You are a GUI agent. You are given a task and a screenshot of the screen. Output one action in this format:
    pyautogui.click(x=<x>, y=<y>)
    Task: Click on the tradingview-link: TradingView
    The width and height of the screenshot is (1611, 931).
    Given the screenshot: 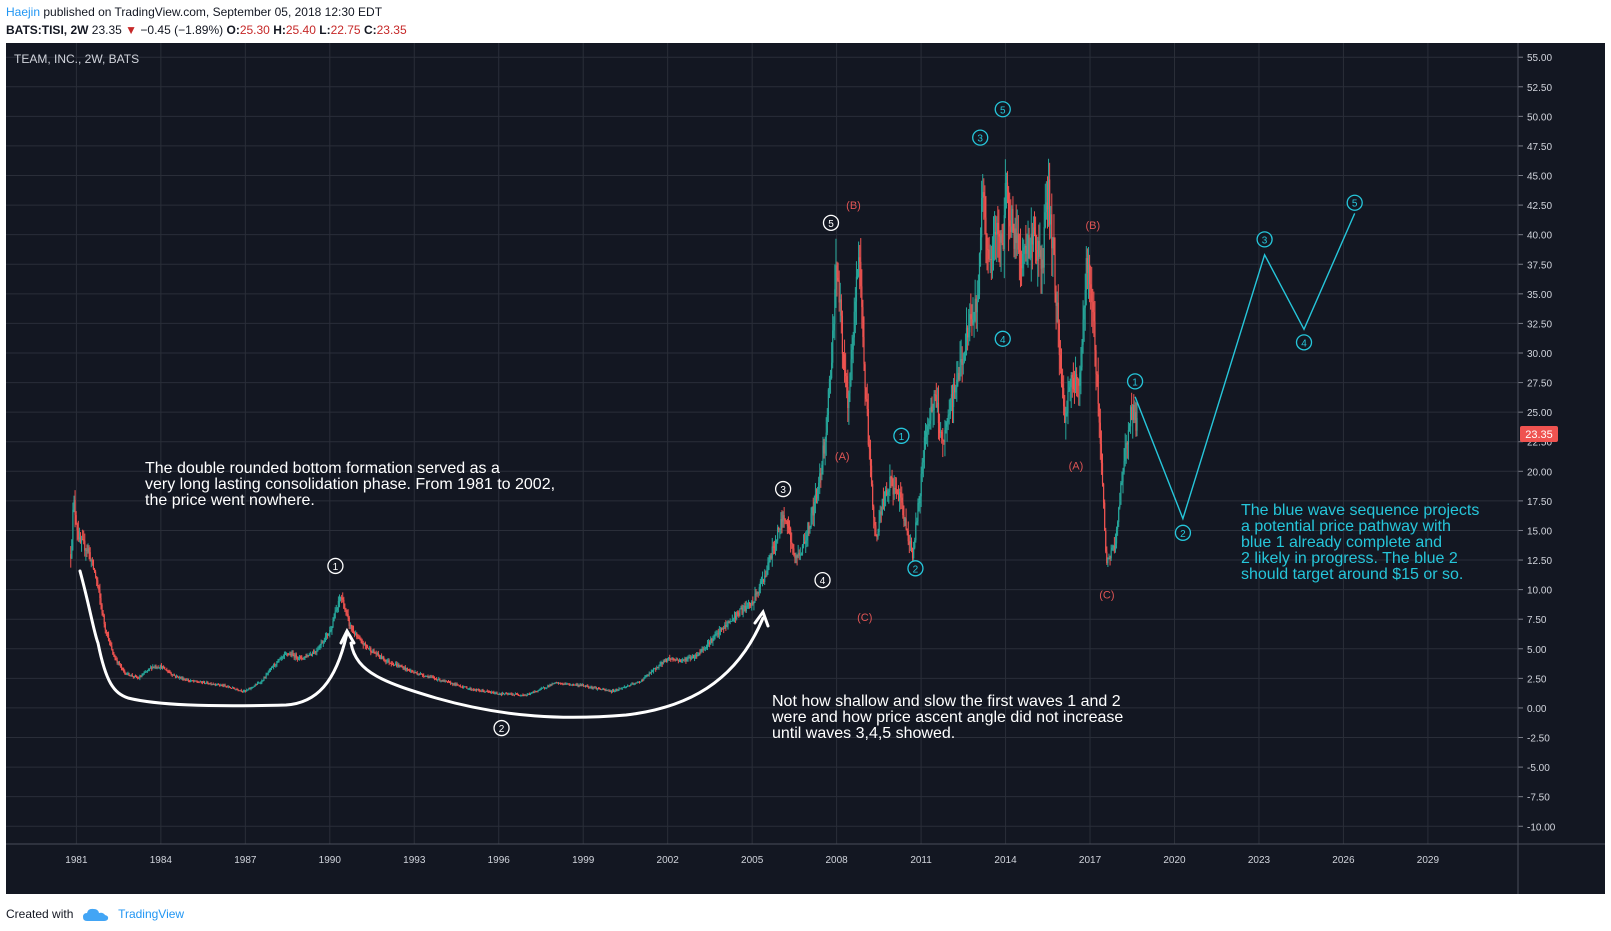 What is the action you would take?
    pyautogui.click(x=151, y=914)
    